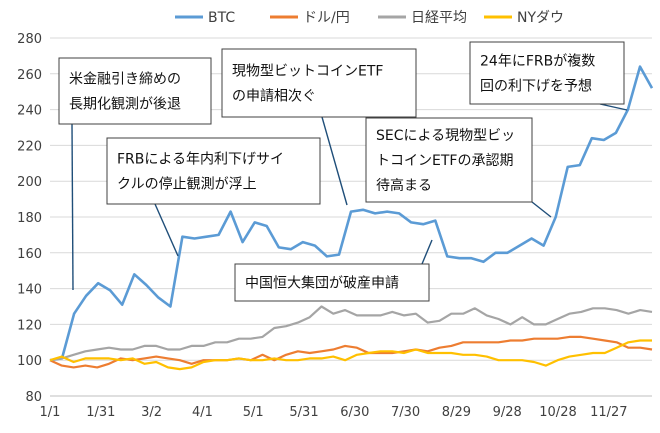  Describe the element at coordinates (405, 412) in the screenshot. I see `x-tick-label: 7/30` at that location.